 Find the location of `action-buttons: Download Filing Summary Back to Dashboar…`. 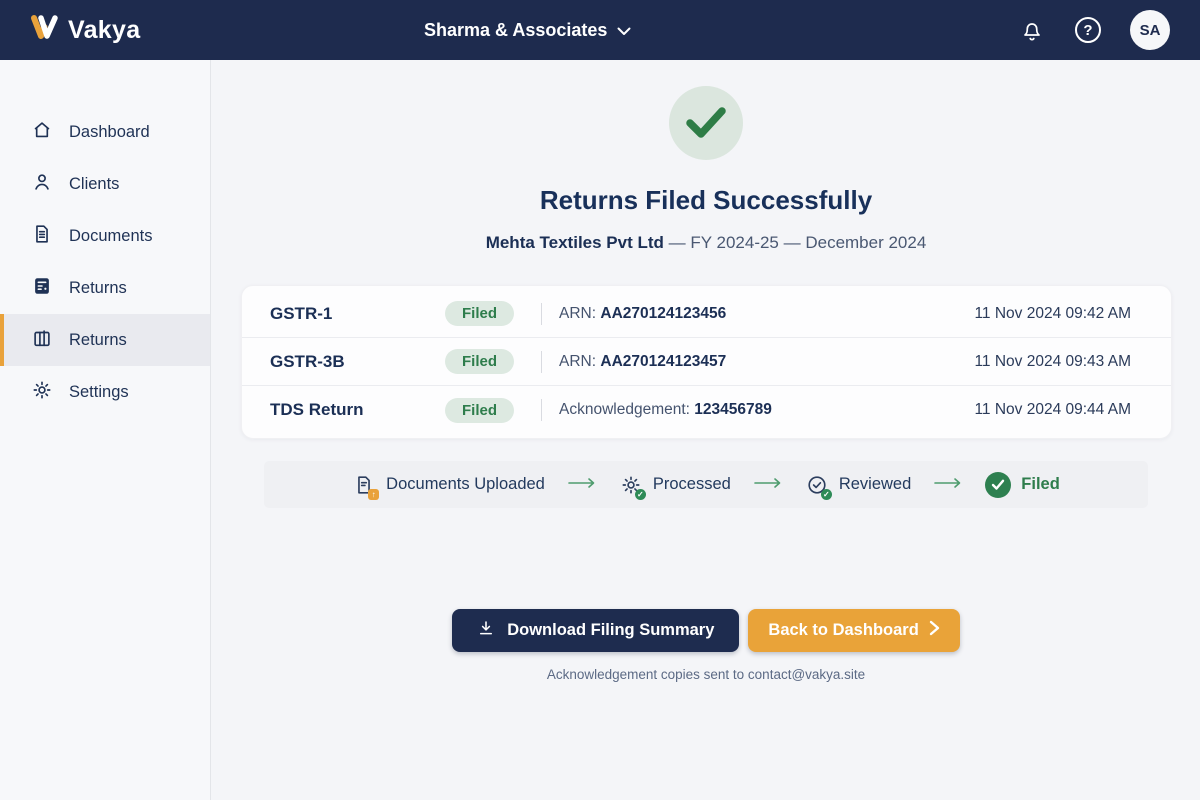

action-buttons: Download Filing Summary Back to Dashboar… is located at coordinates (706, 630).